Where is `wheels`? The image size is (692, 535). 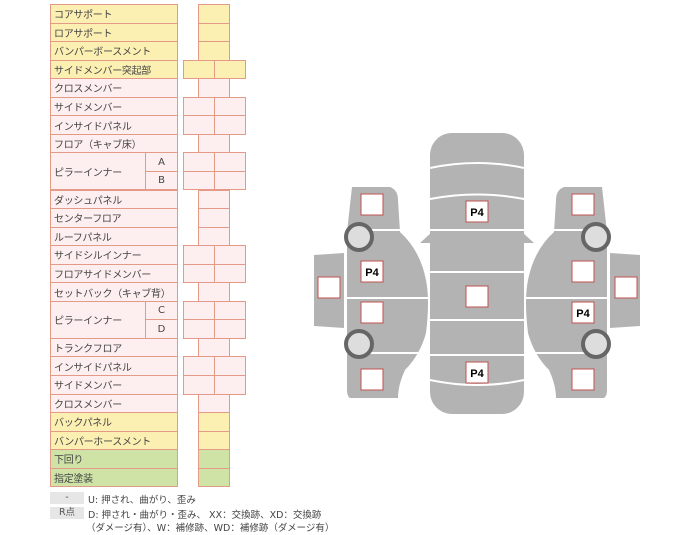 wheels is located at coordinates (477, 290).